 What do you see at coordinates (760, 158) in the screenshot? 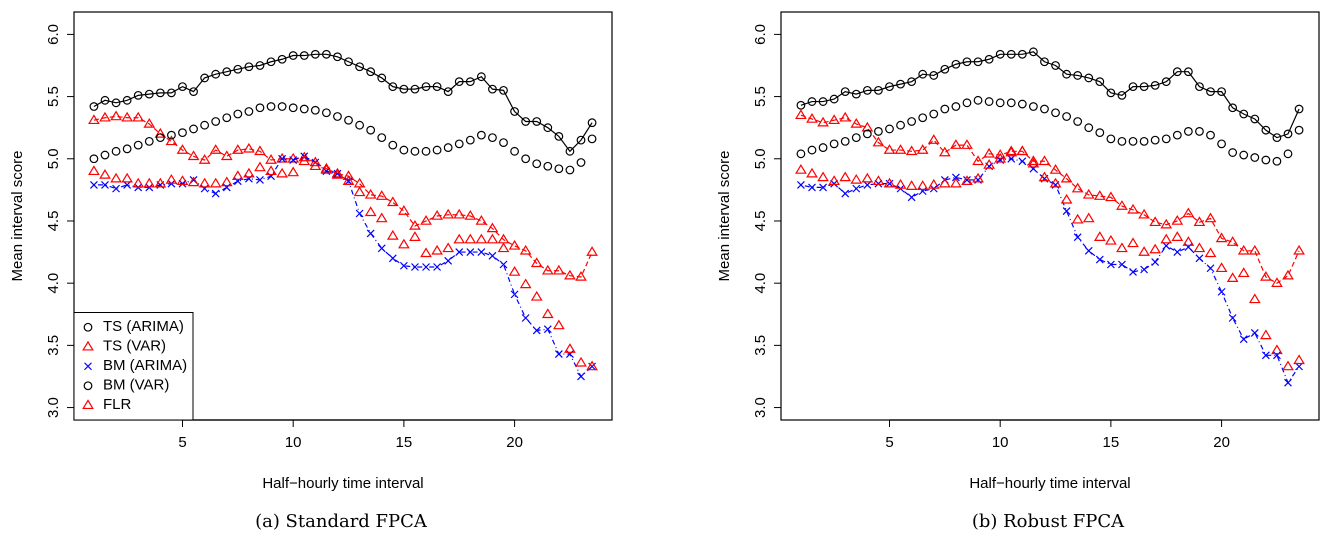
I see `y-tick-label: 5.0` at bounding box center [760, 158].